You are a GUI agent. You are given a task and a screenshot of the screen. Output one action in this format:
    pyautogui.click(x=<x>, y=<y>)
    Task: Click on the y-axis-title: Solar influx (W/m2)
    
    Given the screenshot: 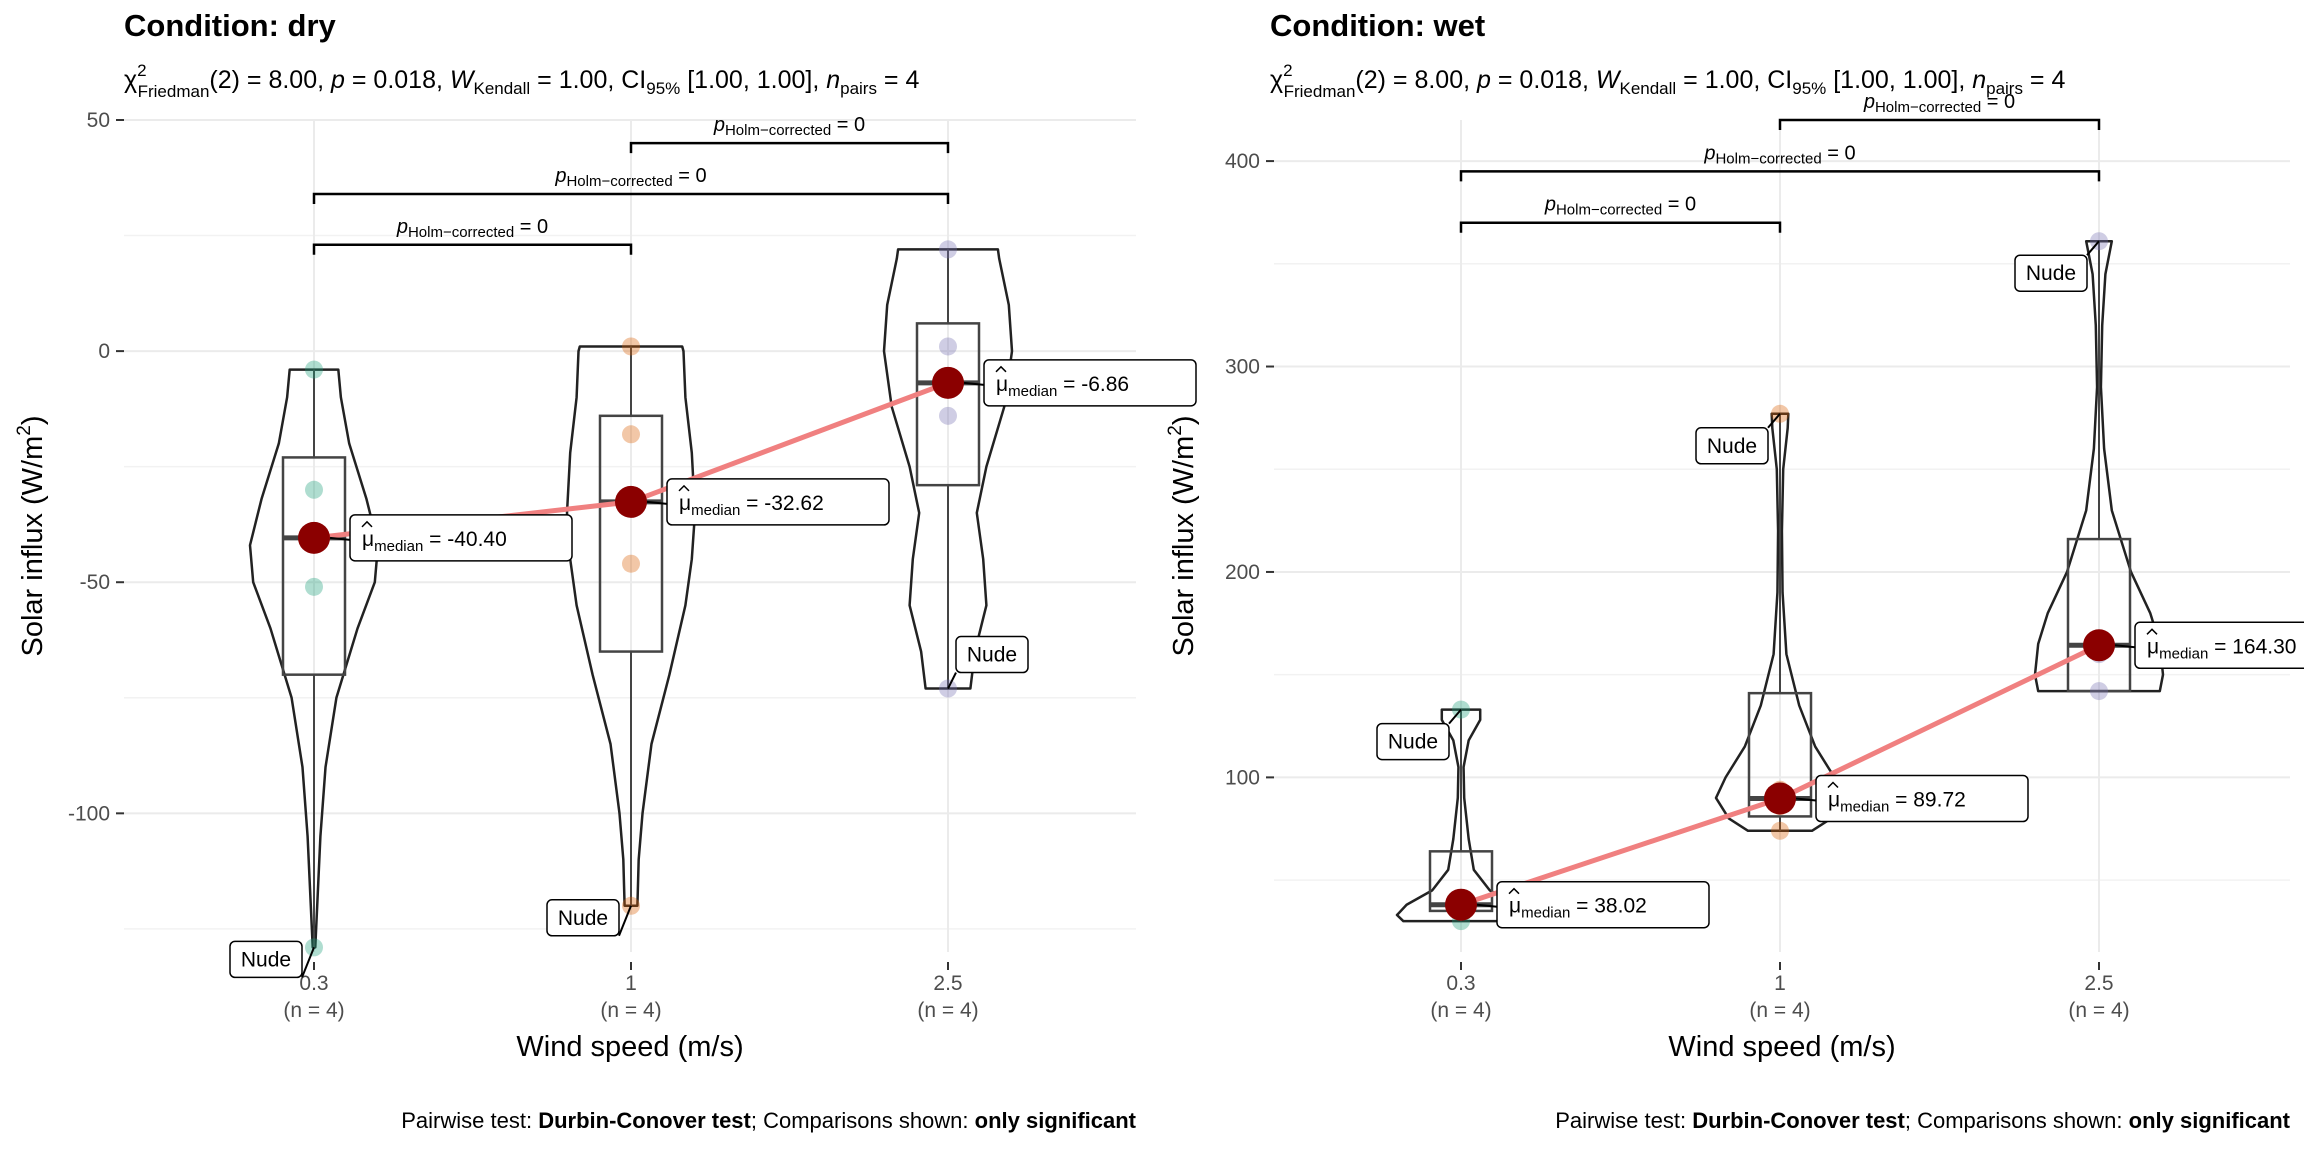 What is the action you would take?
    pyautogui.click(x=1182, y=535)
    